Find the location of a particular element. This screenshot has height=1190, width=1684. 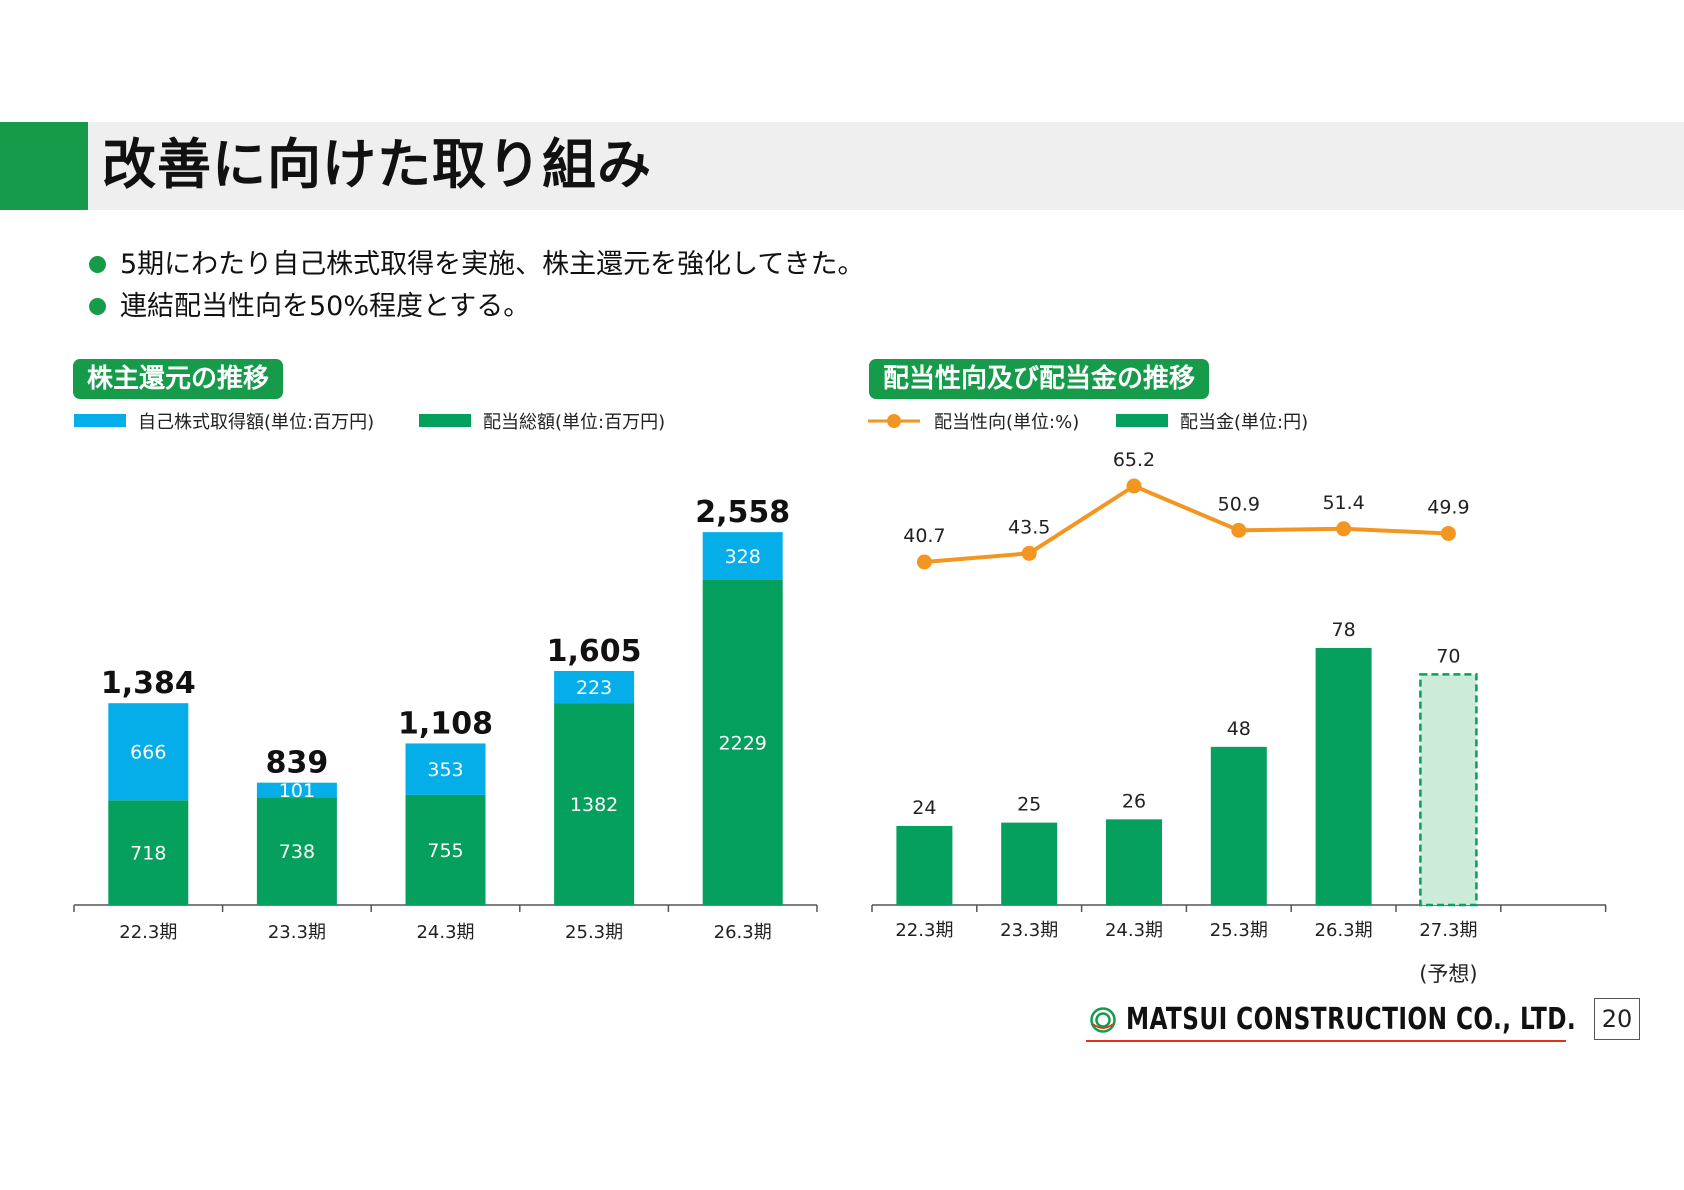

legend-payout-ratio-label: 配当性向(単位:%) is located at coordinates (1006, 422).